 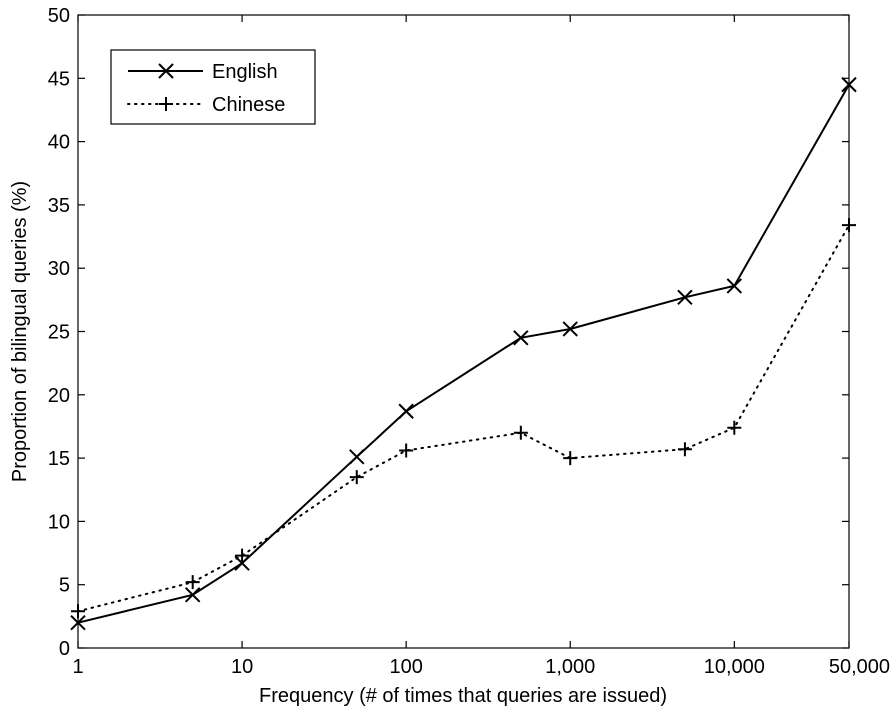 I want to click on legend-label-chinese: Chinese, so click(x=248, y=105).